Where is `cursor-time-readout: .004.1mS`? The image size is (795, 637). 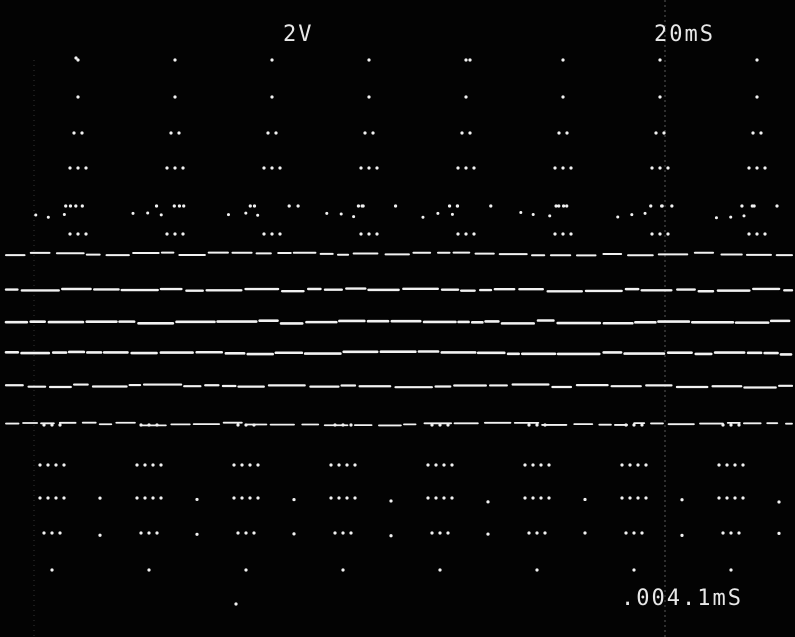
cursor-time-readout: .004.1mS is located at coordinates (682, 598).